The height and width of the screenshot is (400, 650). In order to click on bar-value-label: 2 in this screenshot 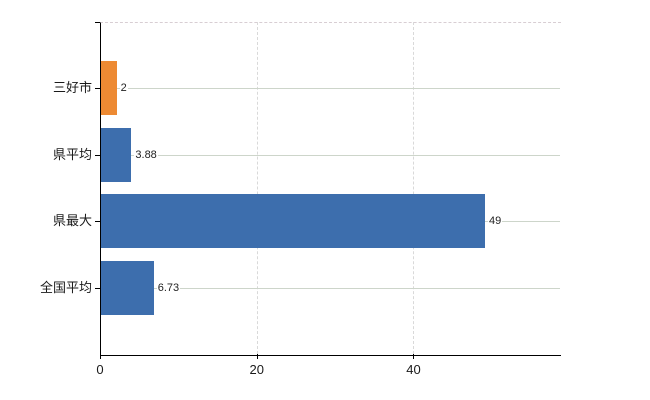, I will do `click(123, 88)`.